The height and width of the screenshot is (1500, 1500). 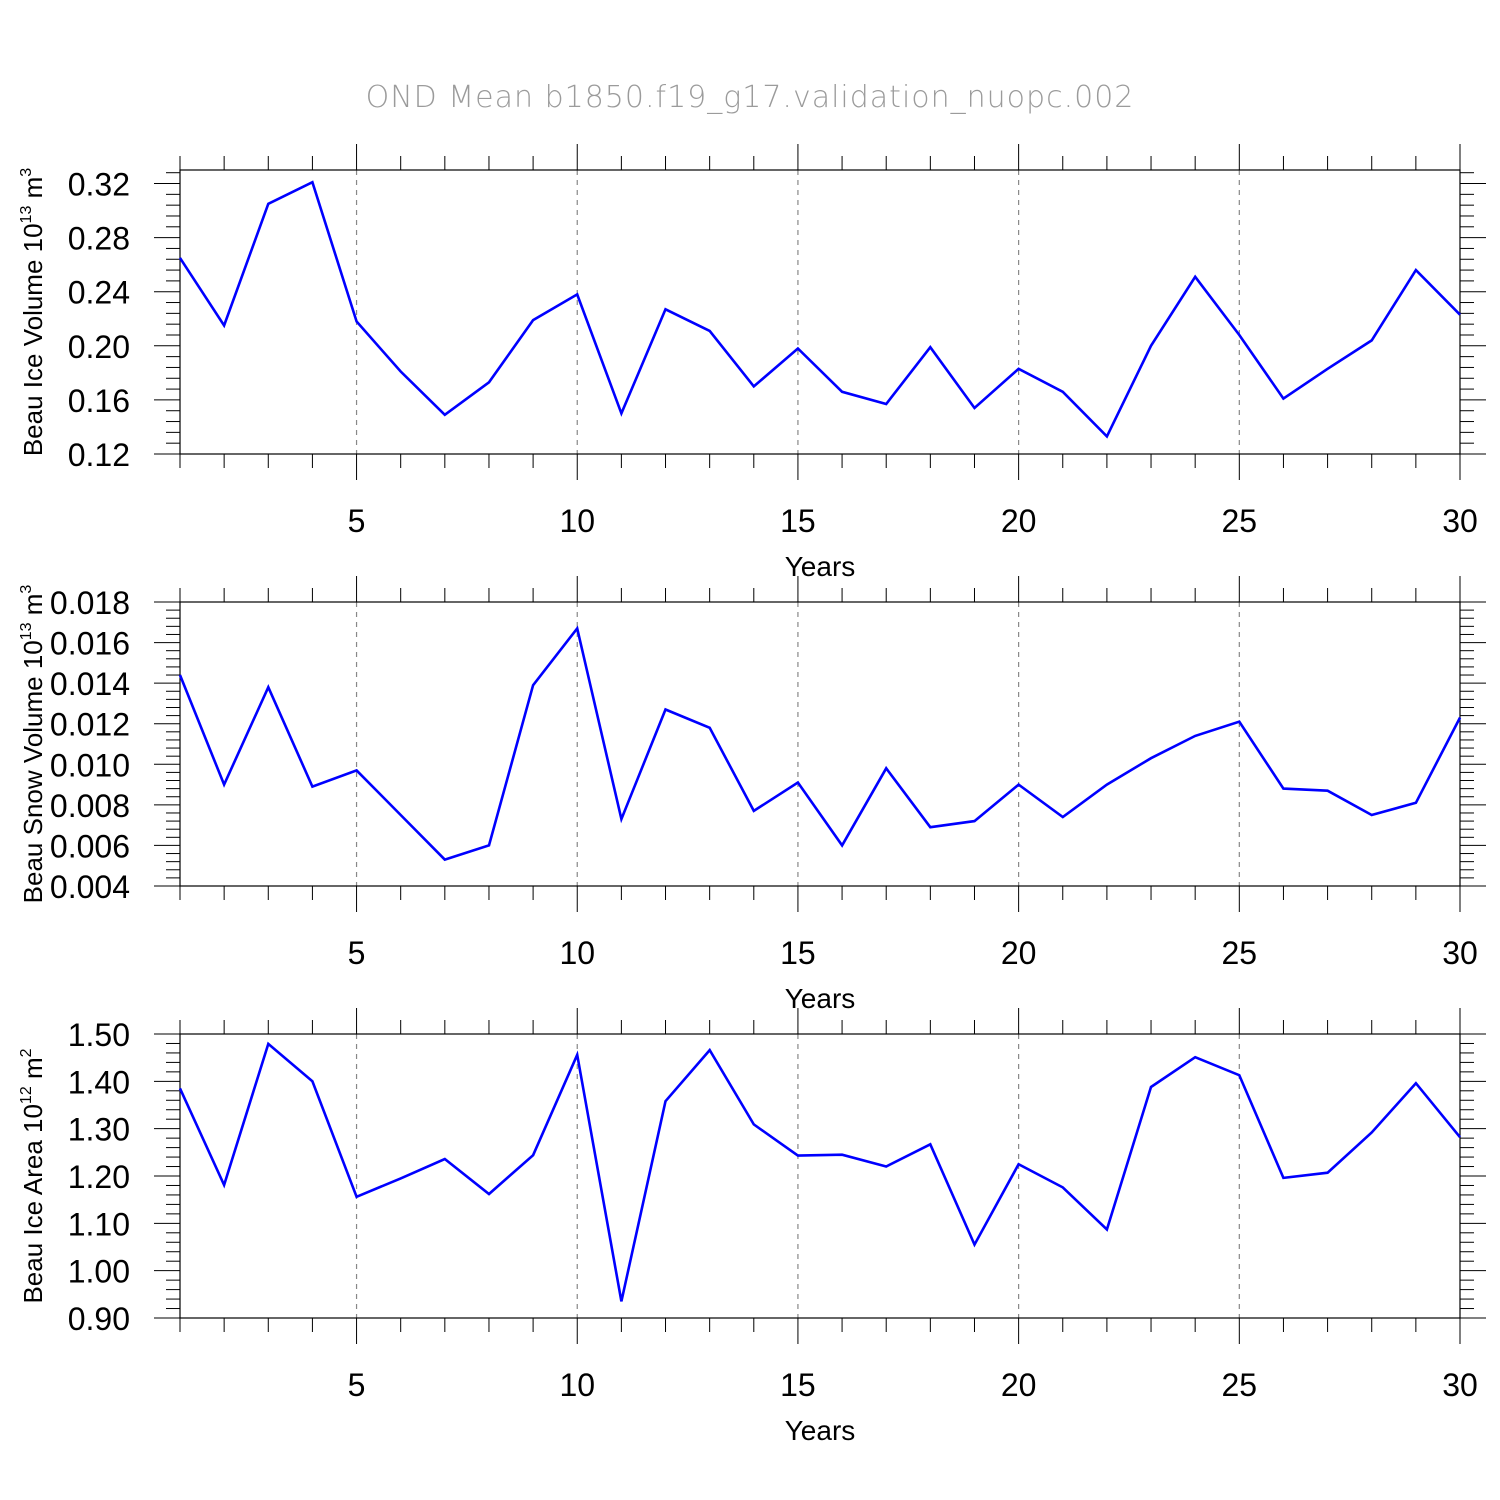 I want to click on y-axis-label-text: Beau Ice Area 10, so click(x=33, y=1203).